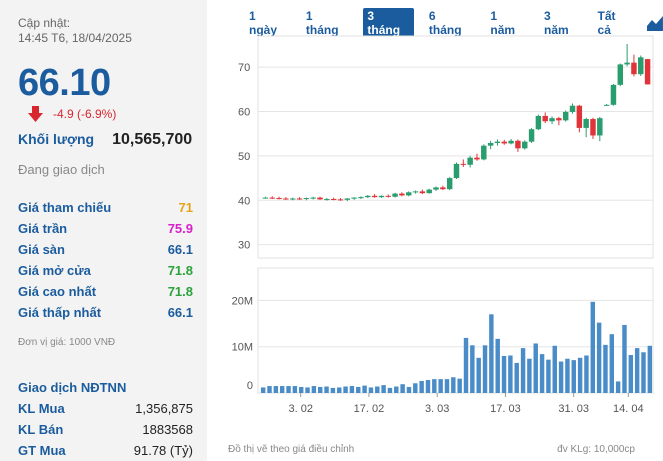  I want to click on volume-row: Khối lượng 10,565,700, so click(105, 140).